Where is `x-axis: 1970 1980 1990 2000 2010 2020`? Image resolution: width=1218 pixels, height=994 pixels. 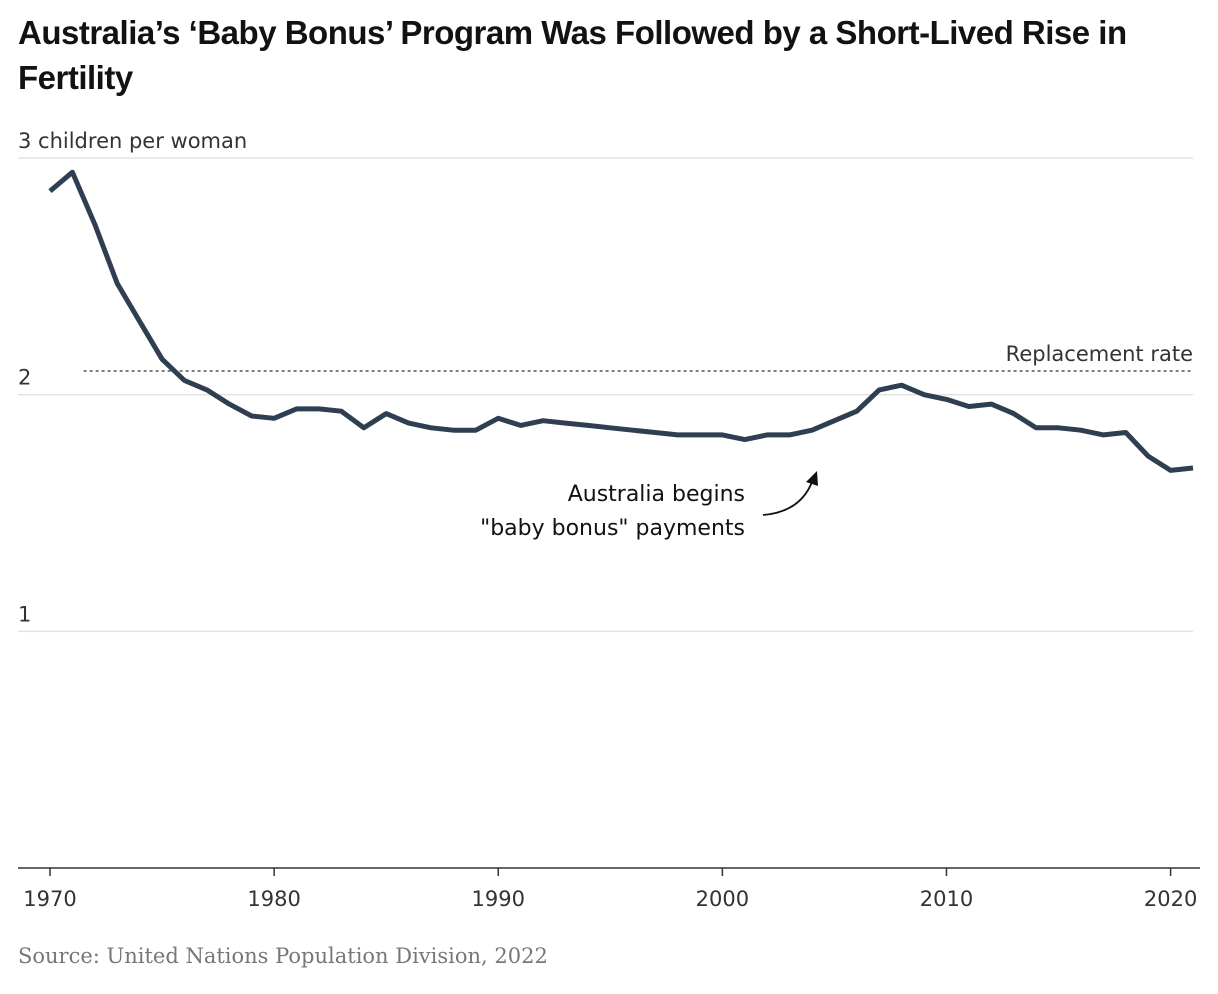 x-axis: 1970 1980 1990 2000 2010 2020 is located at coordinates (609, 889).